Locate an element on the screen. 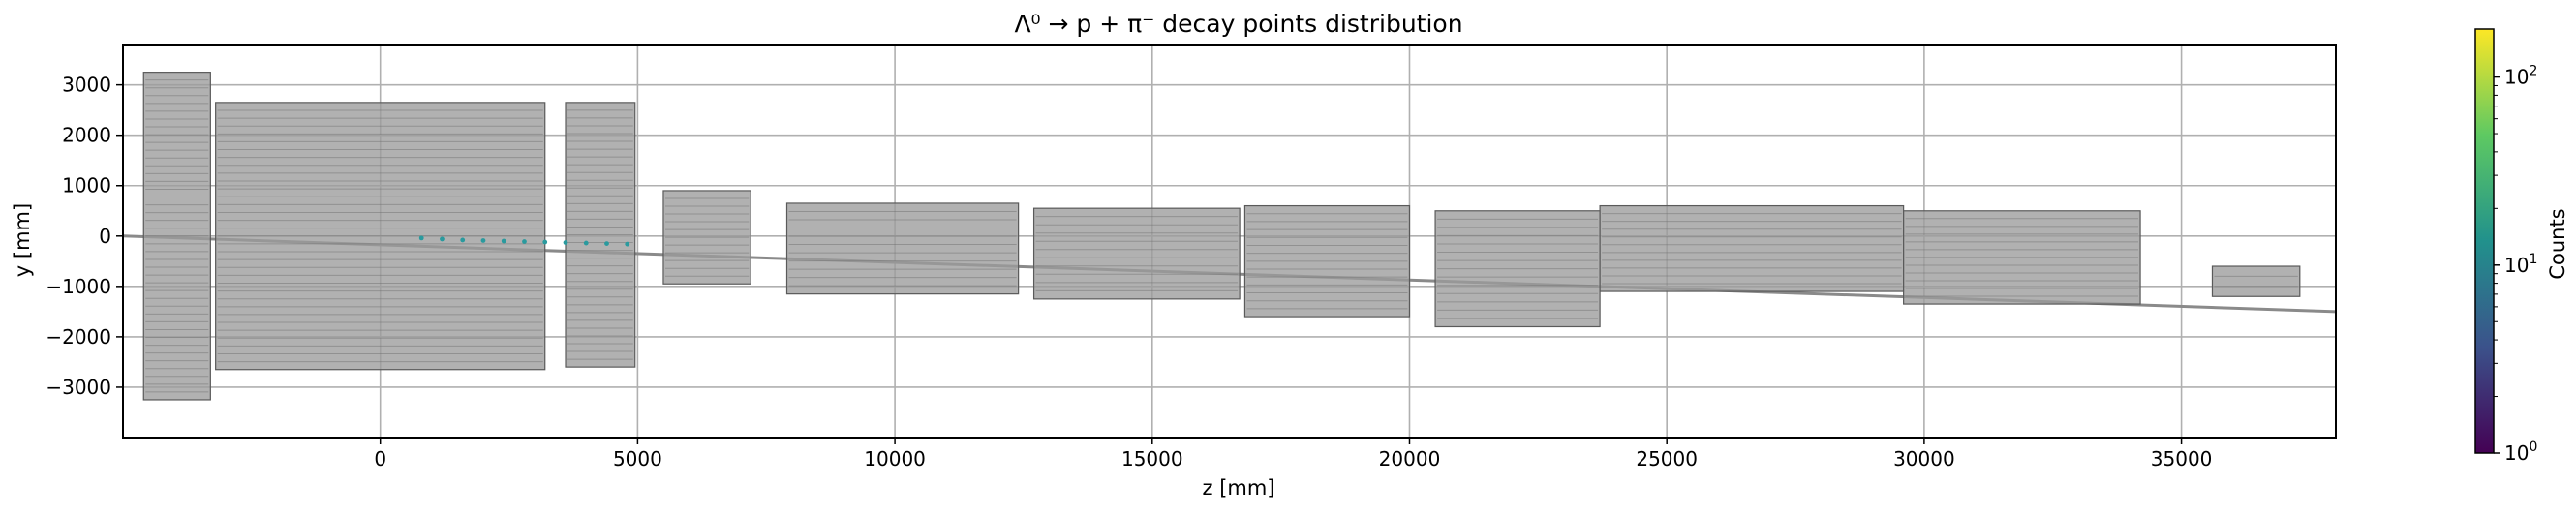 The height and width of the screenshot is (516, 2576). x-tick-label: 30000 is located at coordinates (1924, 458).